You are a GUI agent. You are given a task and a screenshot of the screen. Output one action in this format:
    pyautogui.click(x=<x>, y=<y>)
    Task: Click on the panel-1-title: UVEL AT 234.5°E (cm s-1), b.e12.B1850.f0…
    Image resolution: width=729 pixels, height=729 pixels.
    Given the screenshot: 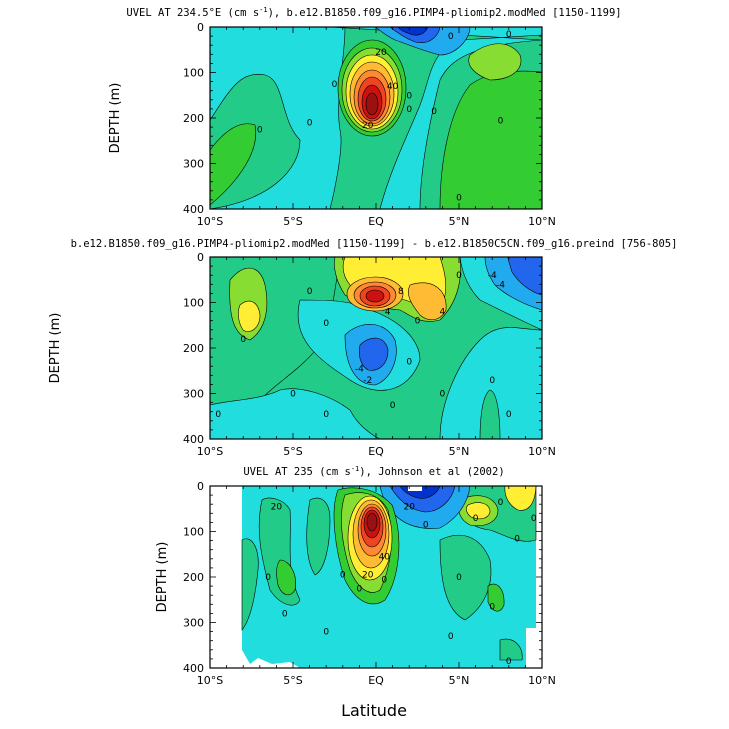 What is the action you would take?
    pyautogui.click(x=373, y=12)
    